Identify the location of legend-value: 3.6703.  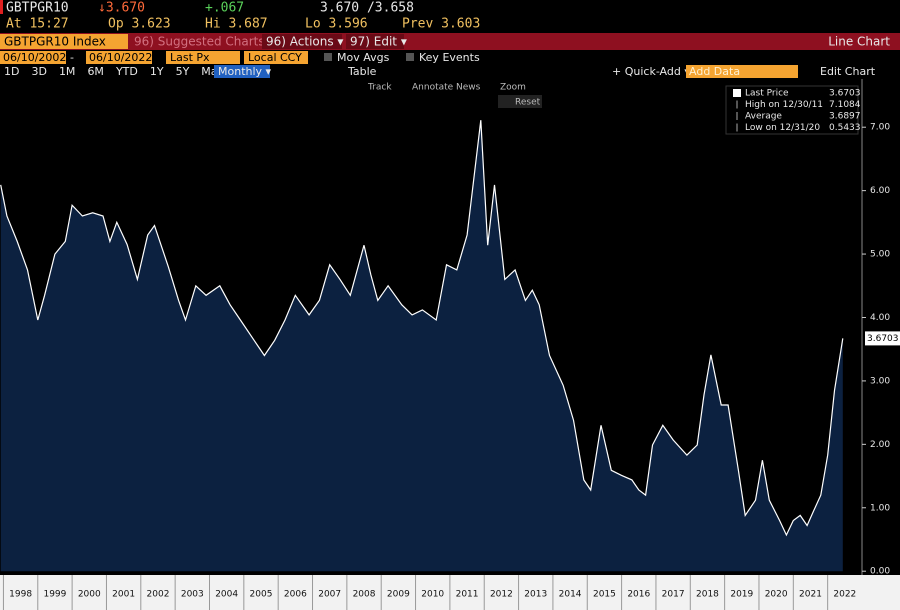
(845, 94).